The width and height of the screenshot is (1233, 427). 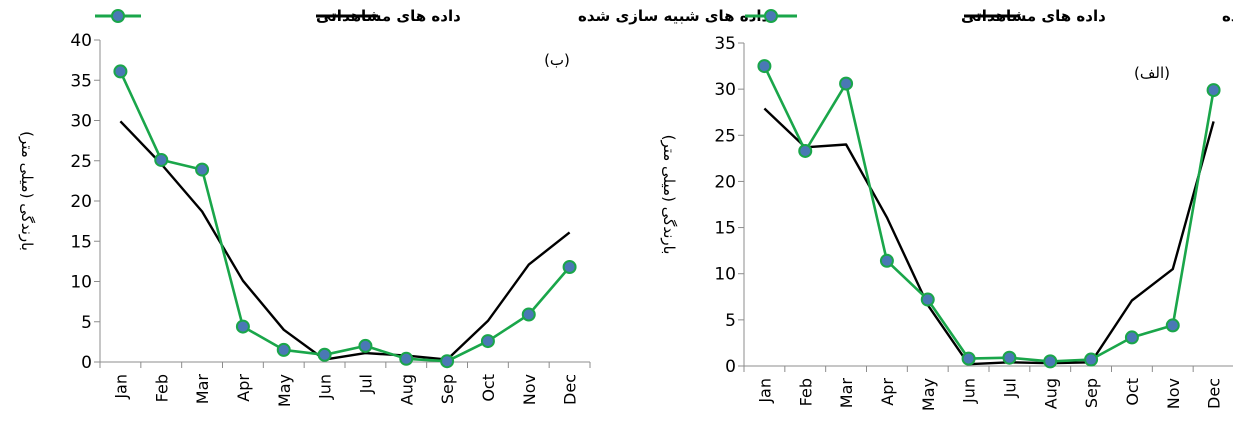 I want to click on panel-label: (ب), so click(x=557, y=60).